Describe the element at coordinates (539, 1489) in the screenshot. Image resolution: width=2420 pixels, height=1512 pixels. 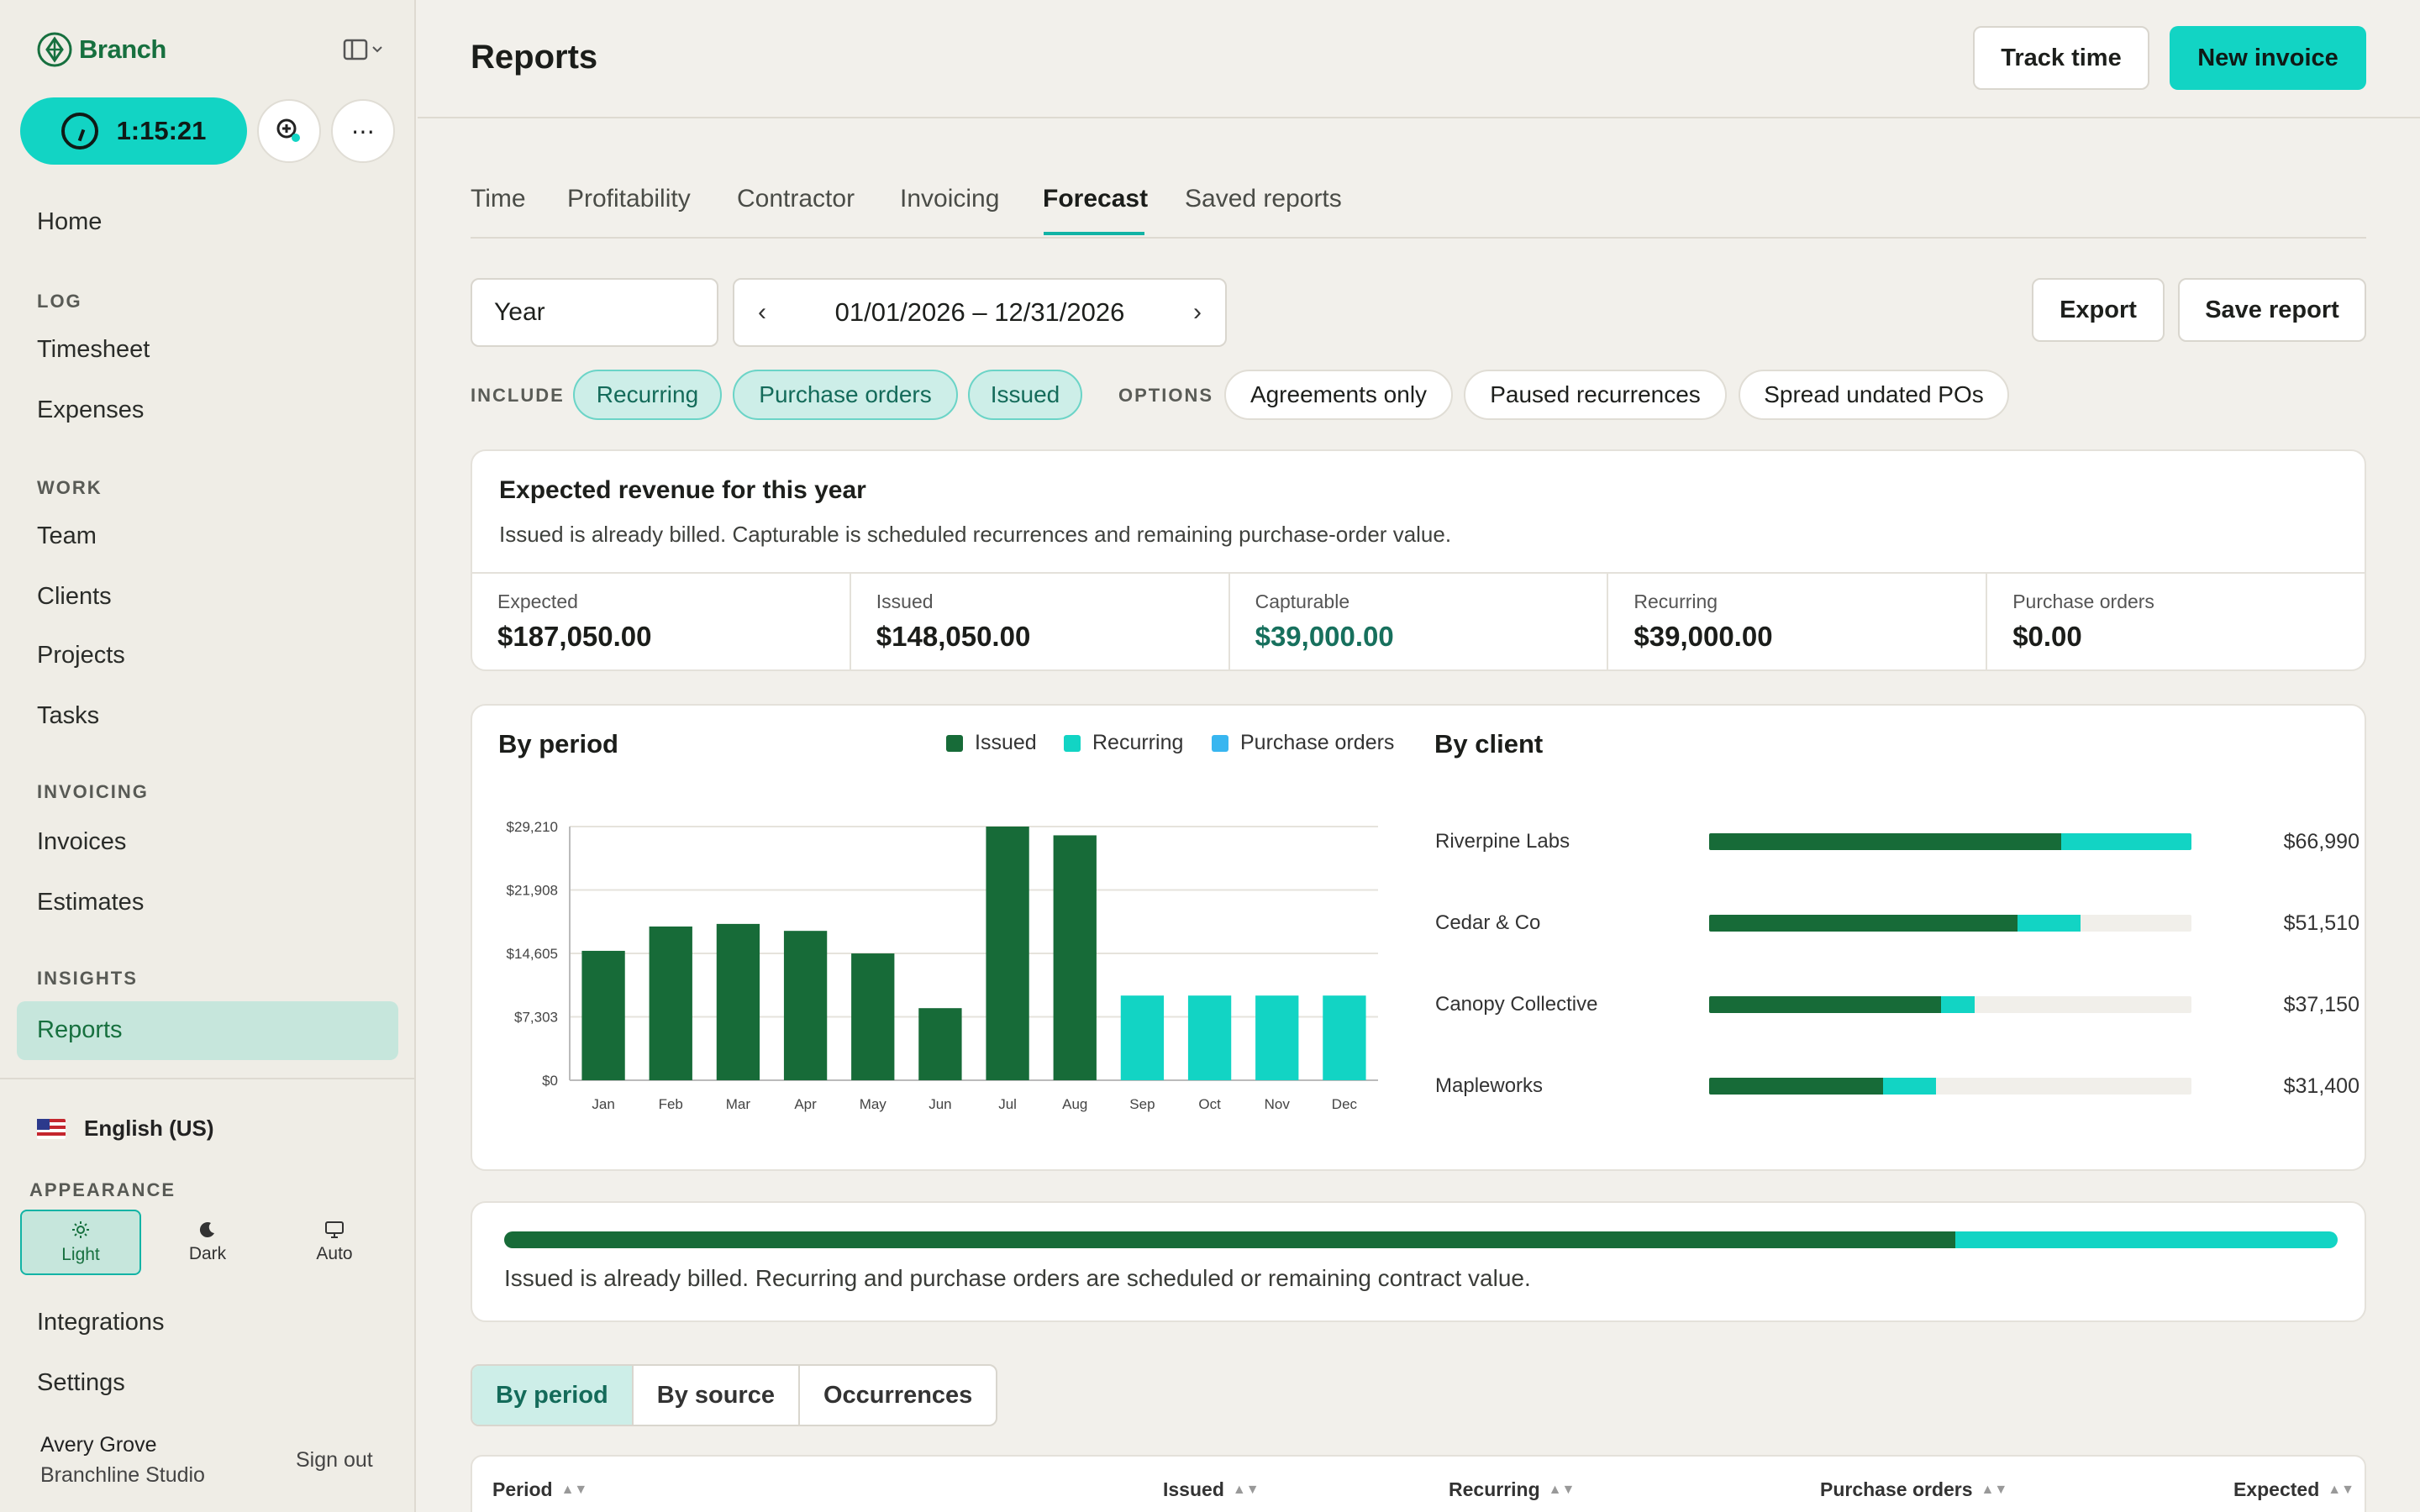
I see `column-period: Period ▲▼` at that location.